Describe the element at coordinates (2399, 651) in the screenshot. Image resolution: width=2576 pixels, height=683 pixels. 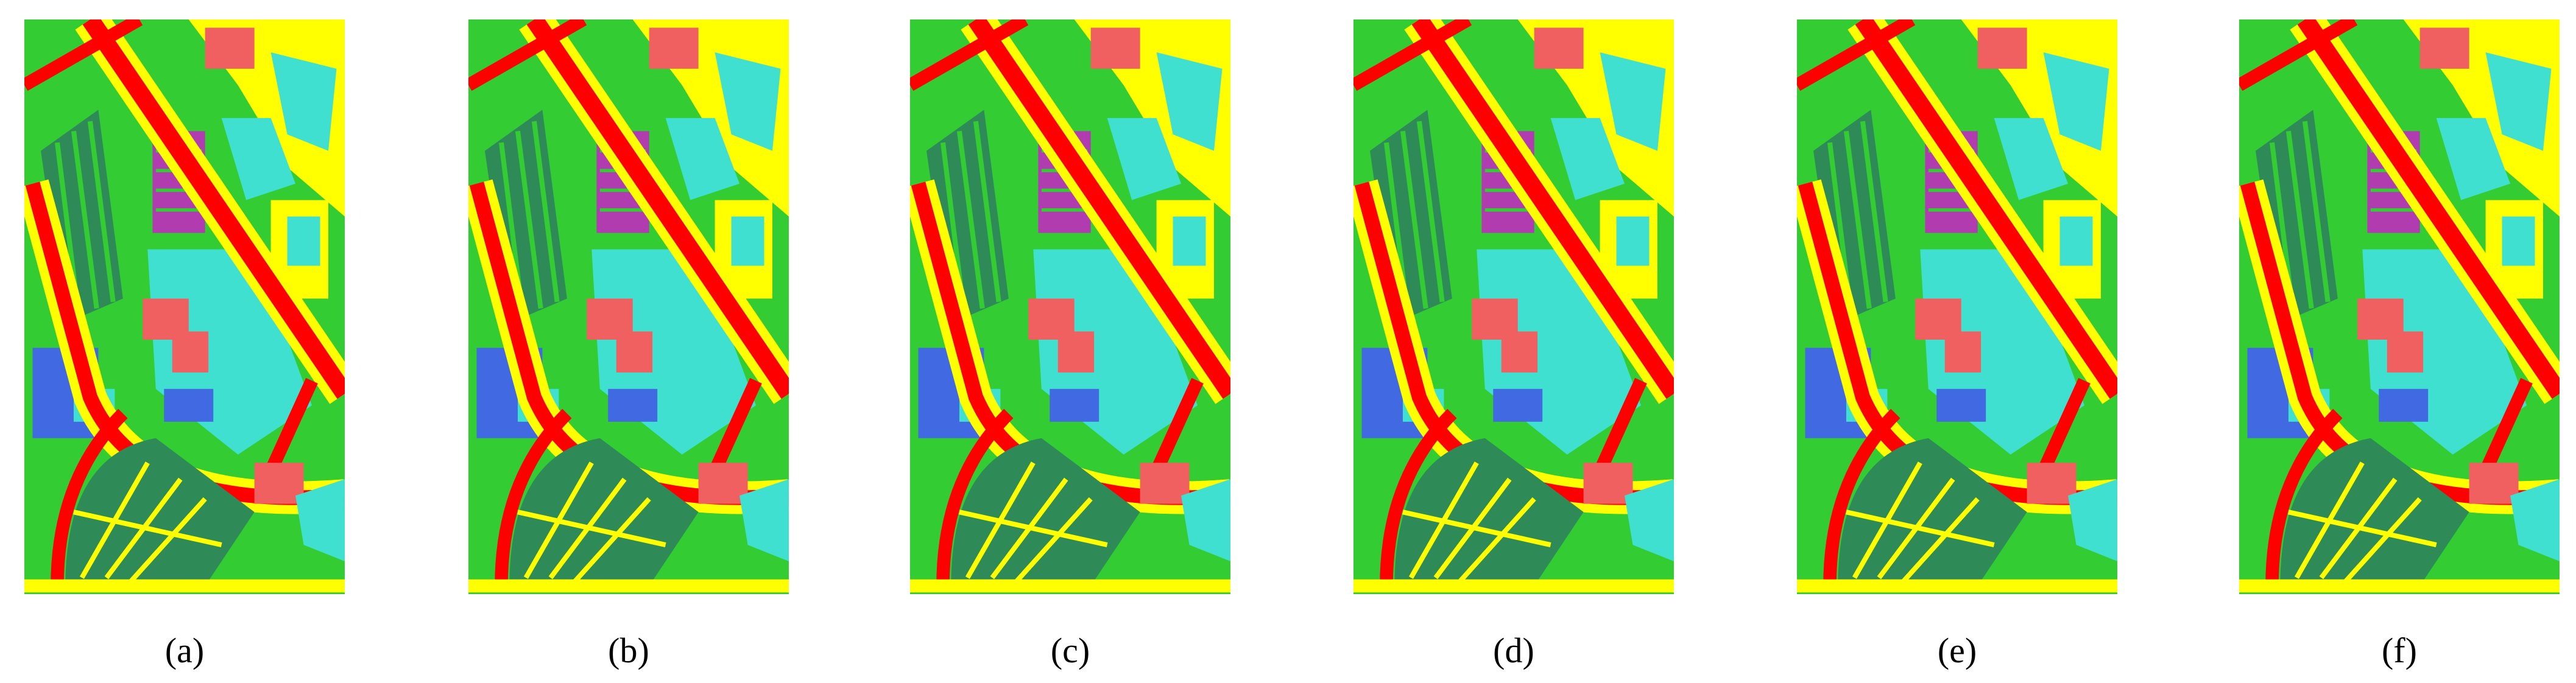
I see `panel-label: (f)` at that location.